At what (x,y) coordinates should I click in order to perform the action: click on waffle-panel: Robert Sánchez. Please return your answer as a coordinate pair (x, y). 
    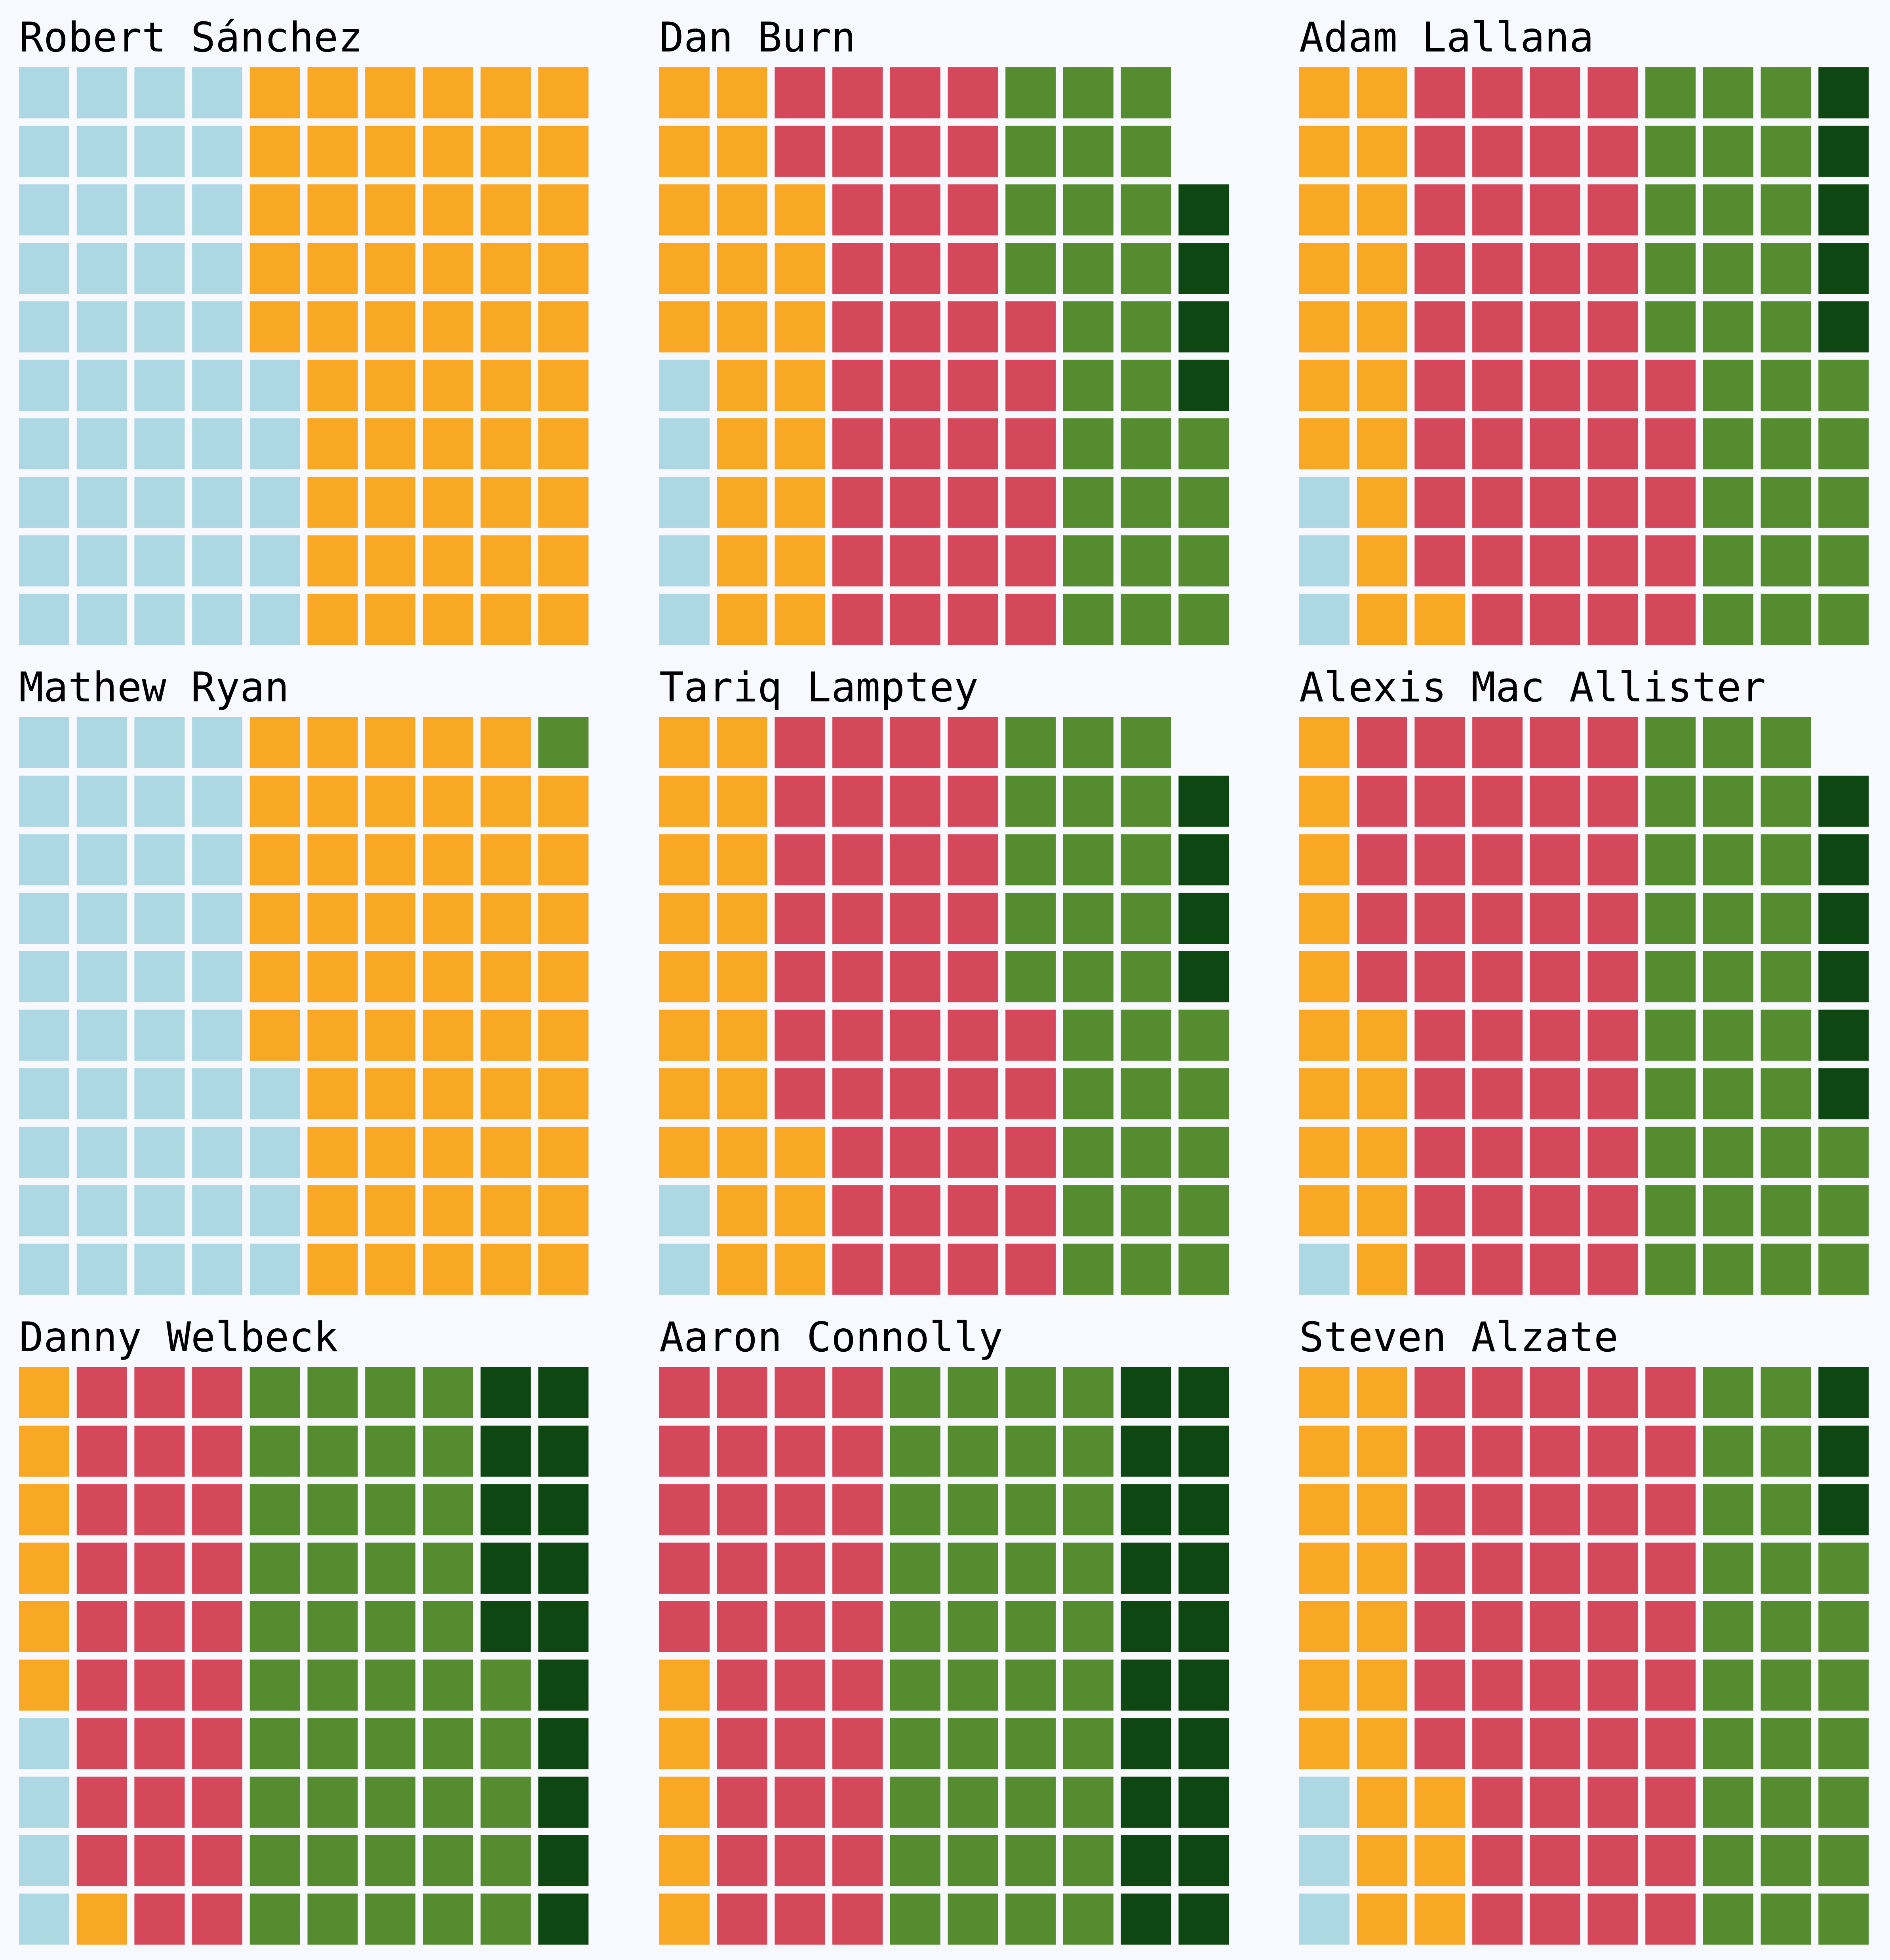
    Looking at the image, I should click on (304, 329).